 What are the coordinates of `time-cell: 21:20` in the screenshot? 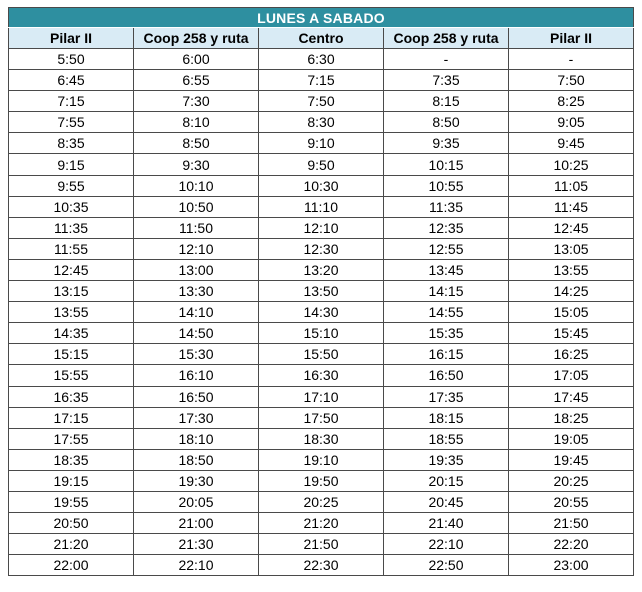 It's located at (321, 523).